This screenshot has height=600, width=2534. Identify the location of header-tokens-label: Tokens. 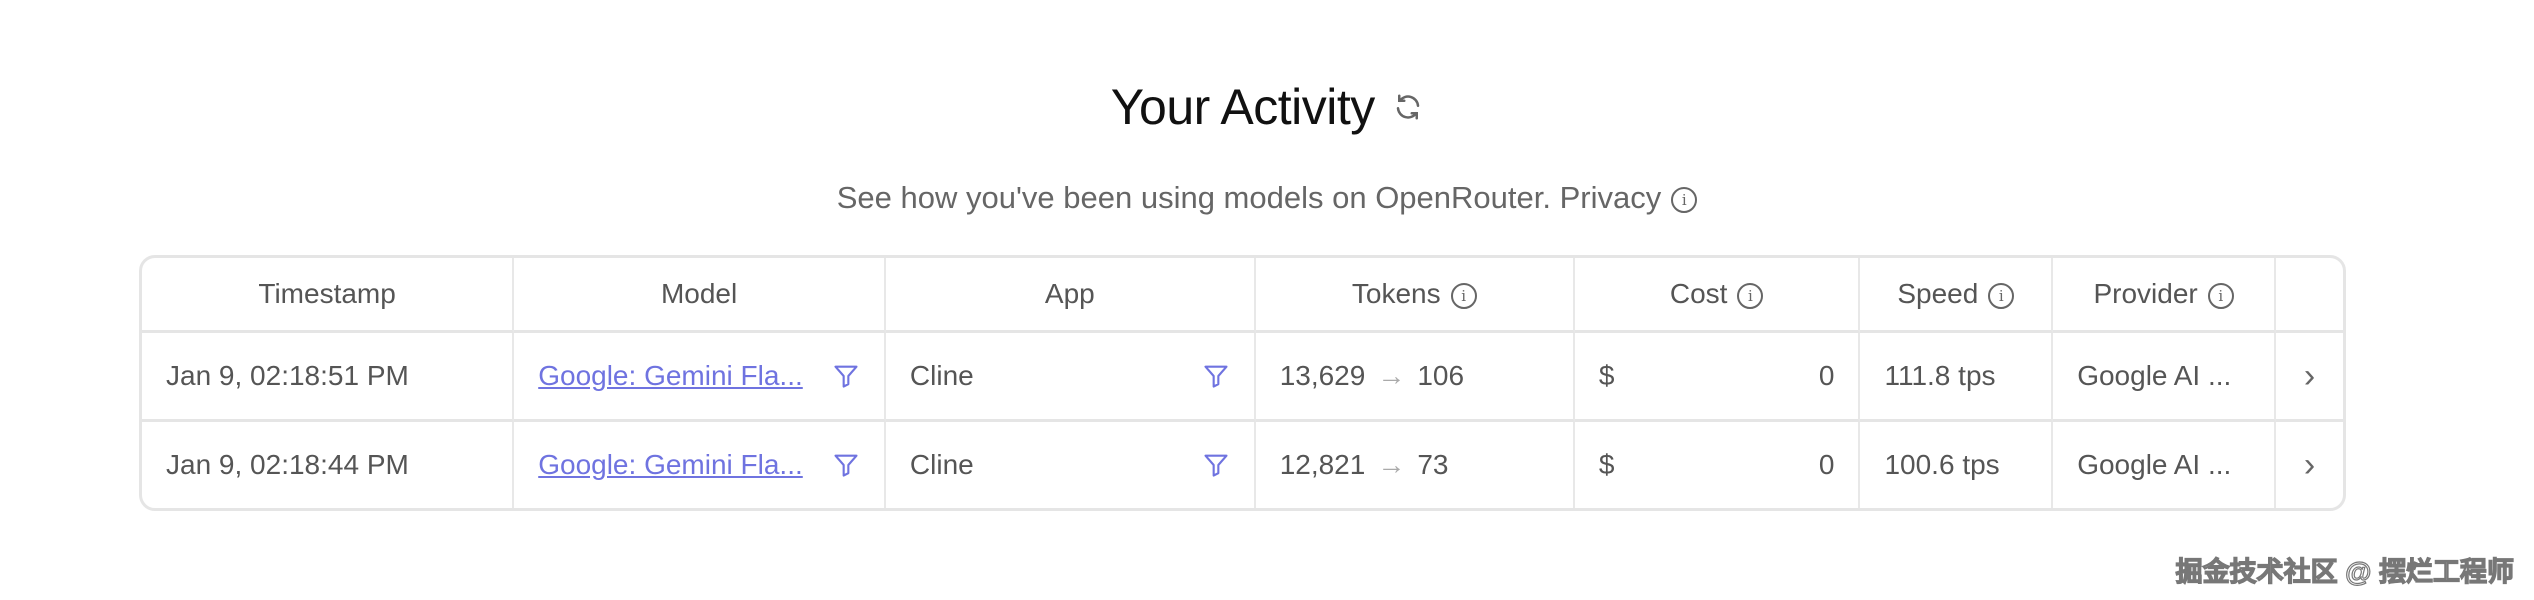
(1396, 293).